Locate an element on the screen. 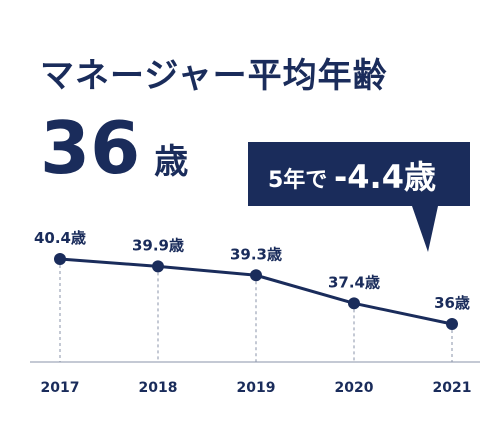  data-label: 37.4歳 is located at coordinates (354, 282).